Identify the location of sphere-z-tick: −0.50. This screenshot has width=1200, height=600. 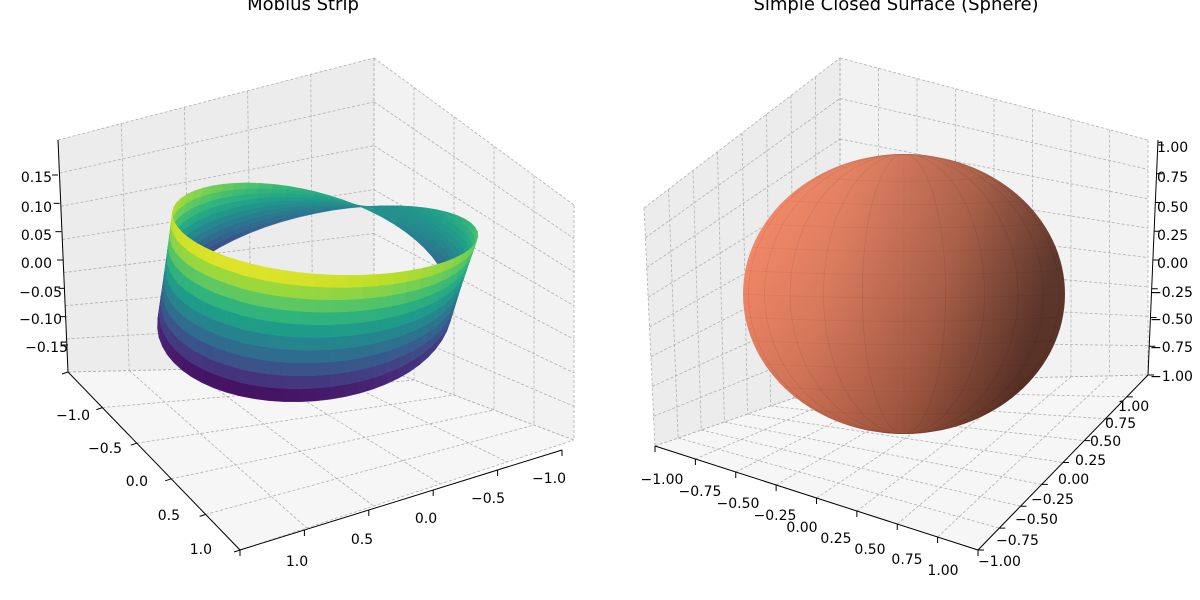
(1171, 320).